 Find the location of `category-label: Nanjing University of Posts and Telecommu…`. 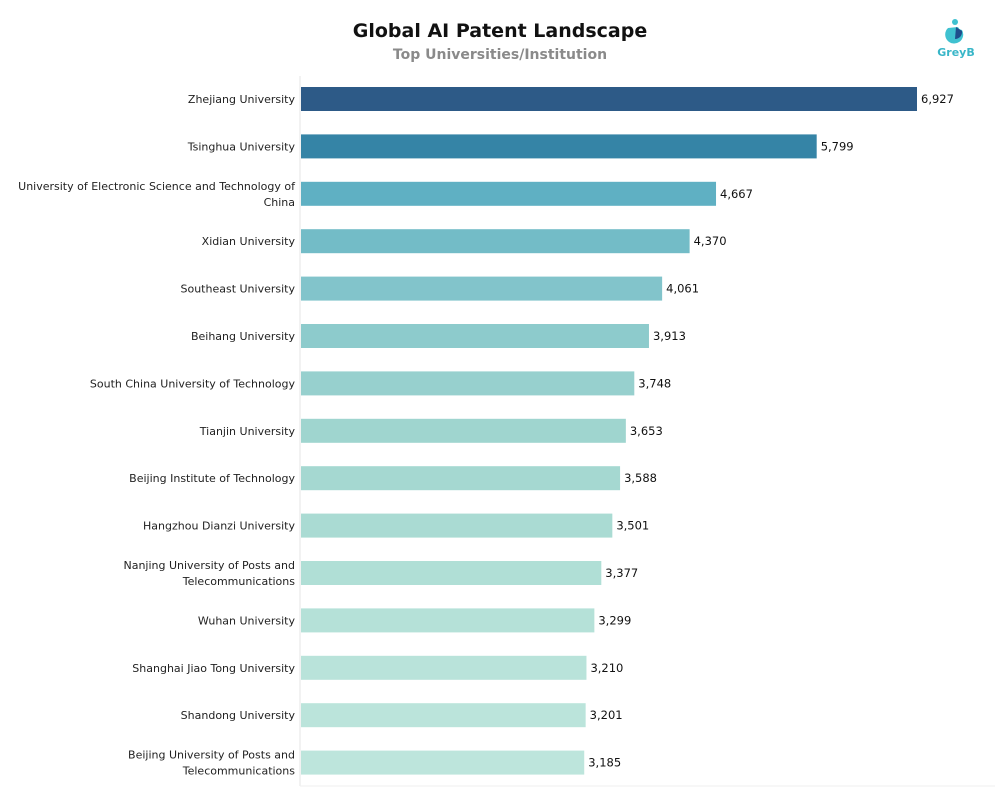

category-label: Nanjing University of Posts and Telecommu… is located at coordinates (209, 573).